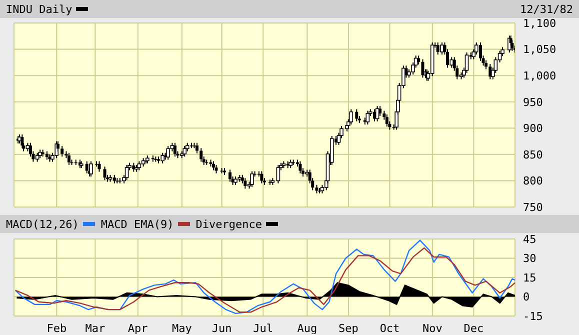 This screenshot has height=335, width=579. Describe the element at coordinates (474, 328) in the screenshot. I see `x-tick-label: Dec` at that location.